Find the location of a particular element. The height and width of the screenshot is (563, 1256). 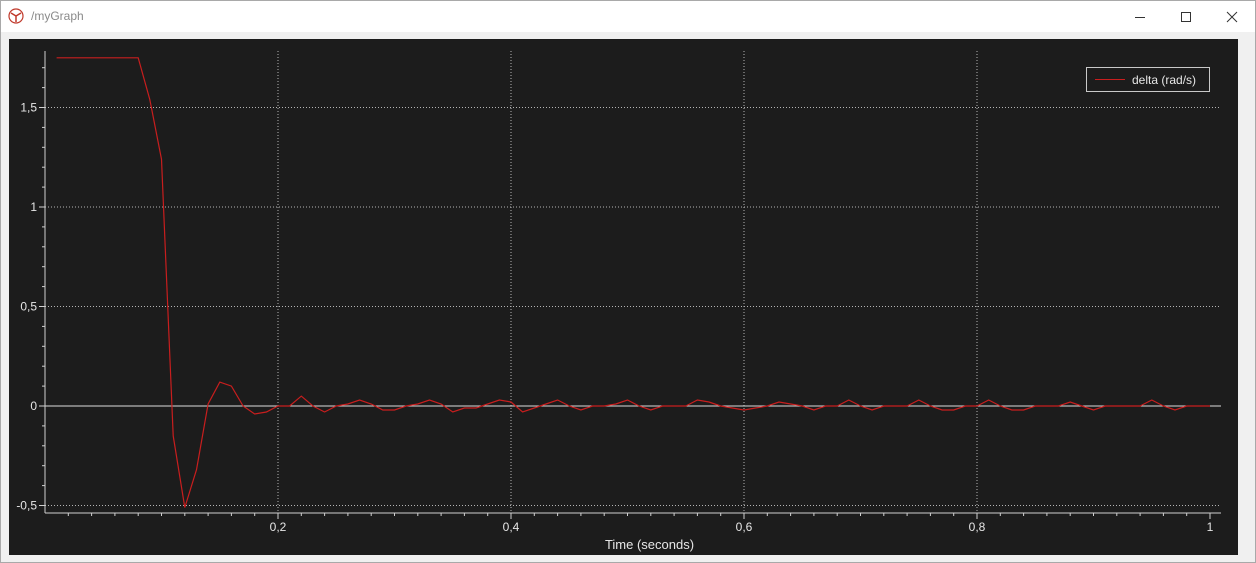

x-tick-label: 0,6 is located at coordinates (744, 527).